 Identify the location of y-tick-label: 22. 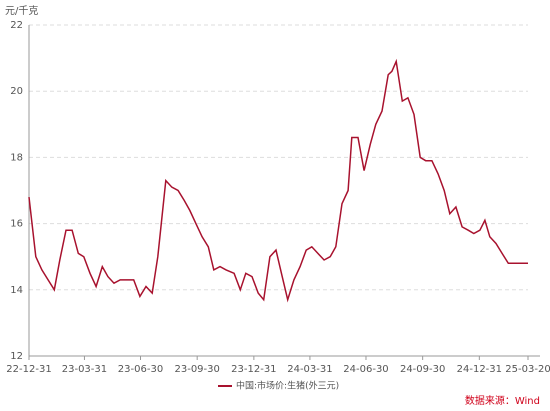
(16, 25).